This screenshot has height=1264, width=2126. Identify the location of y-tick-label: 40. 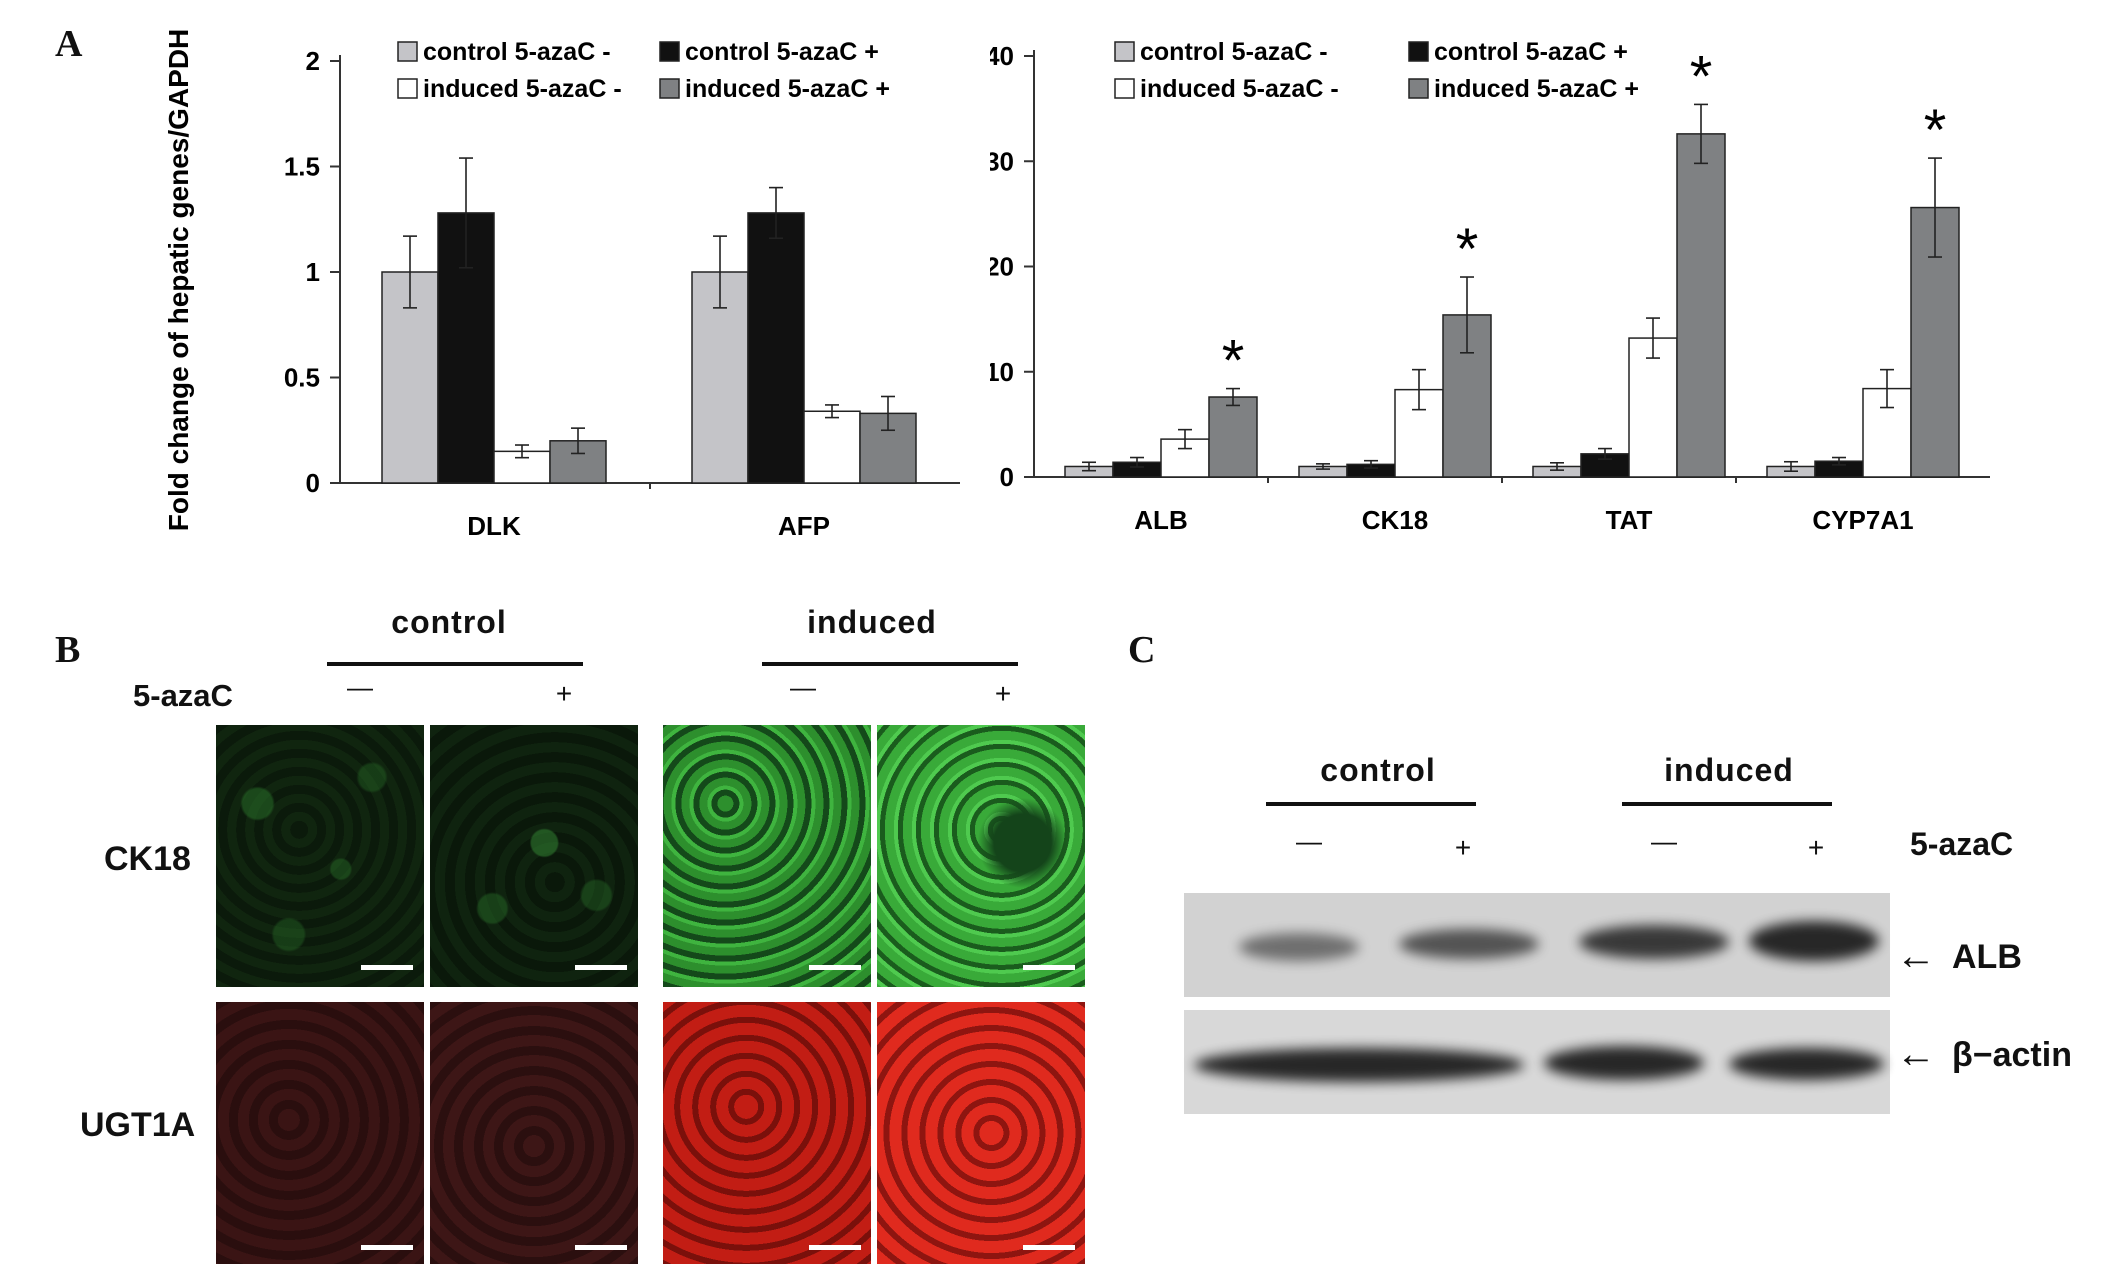
(1002, 56).